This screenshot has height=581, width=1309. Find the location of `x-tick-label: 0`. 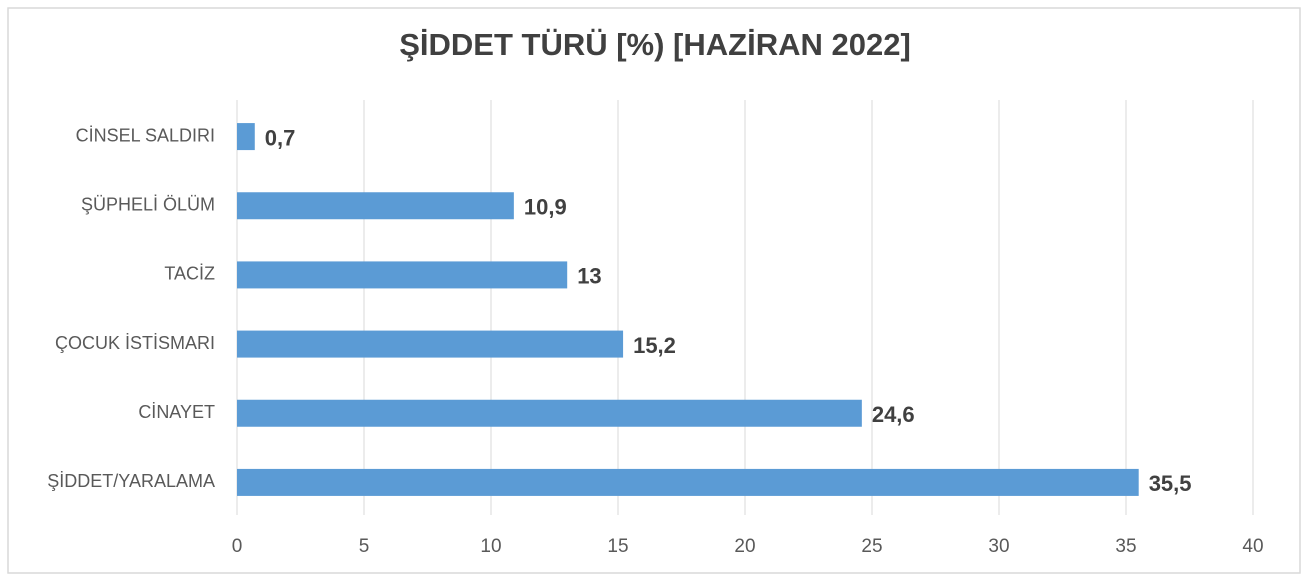

x-tick-label: 0 is located at coordinates (237, 546).